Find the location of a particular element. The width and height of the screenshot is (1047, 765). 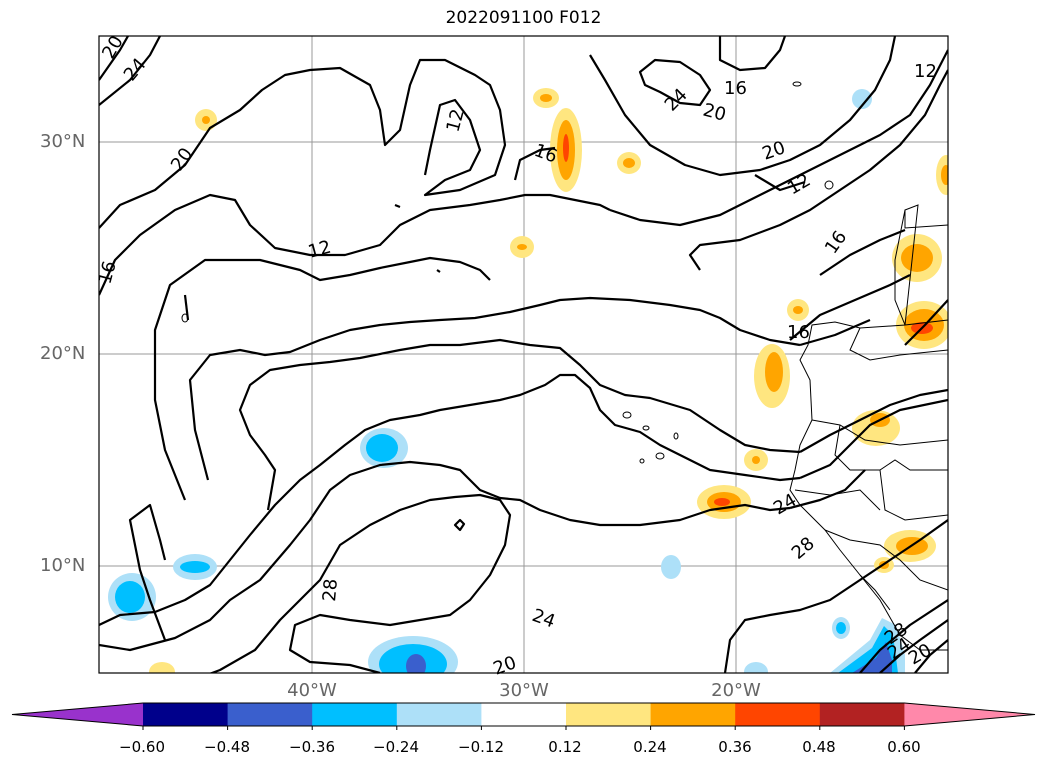

lon-label-40w: 40°W is located at coordinates (312, 690).